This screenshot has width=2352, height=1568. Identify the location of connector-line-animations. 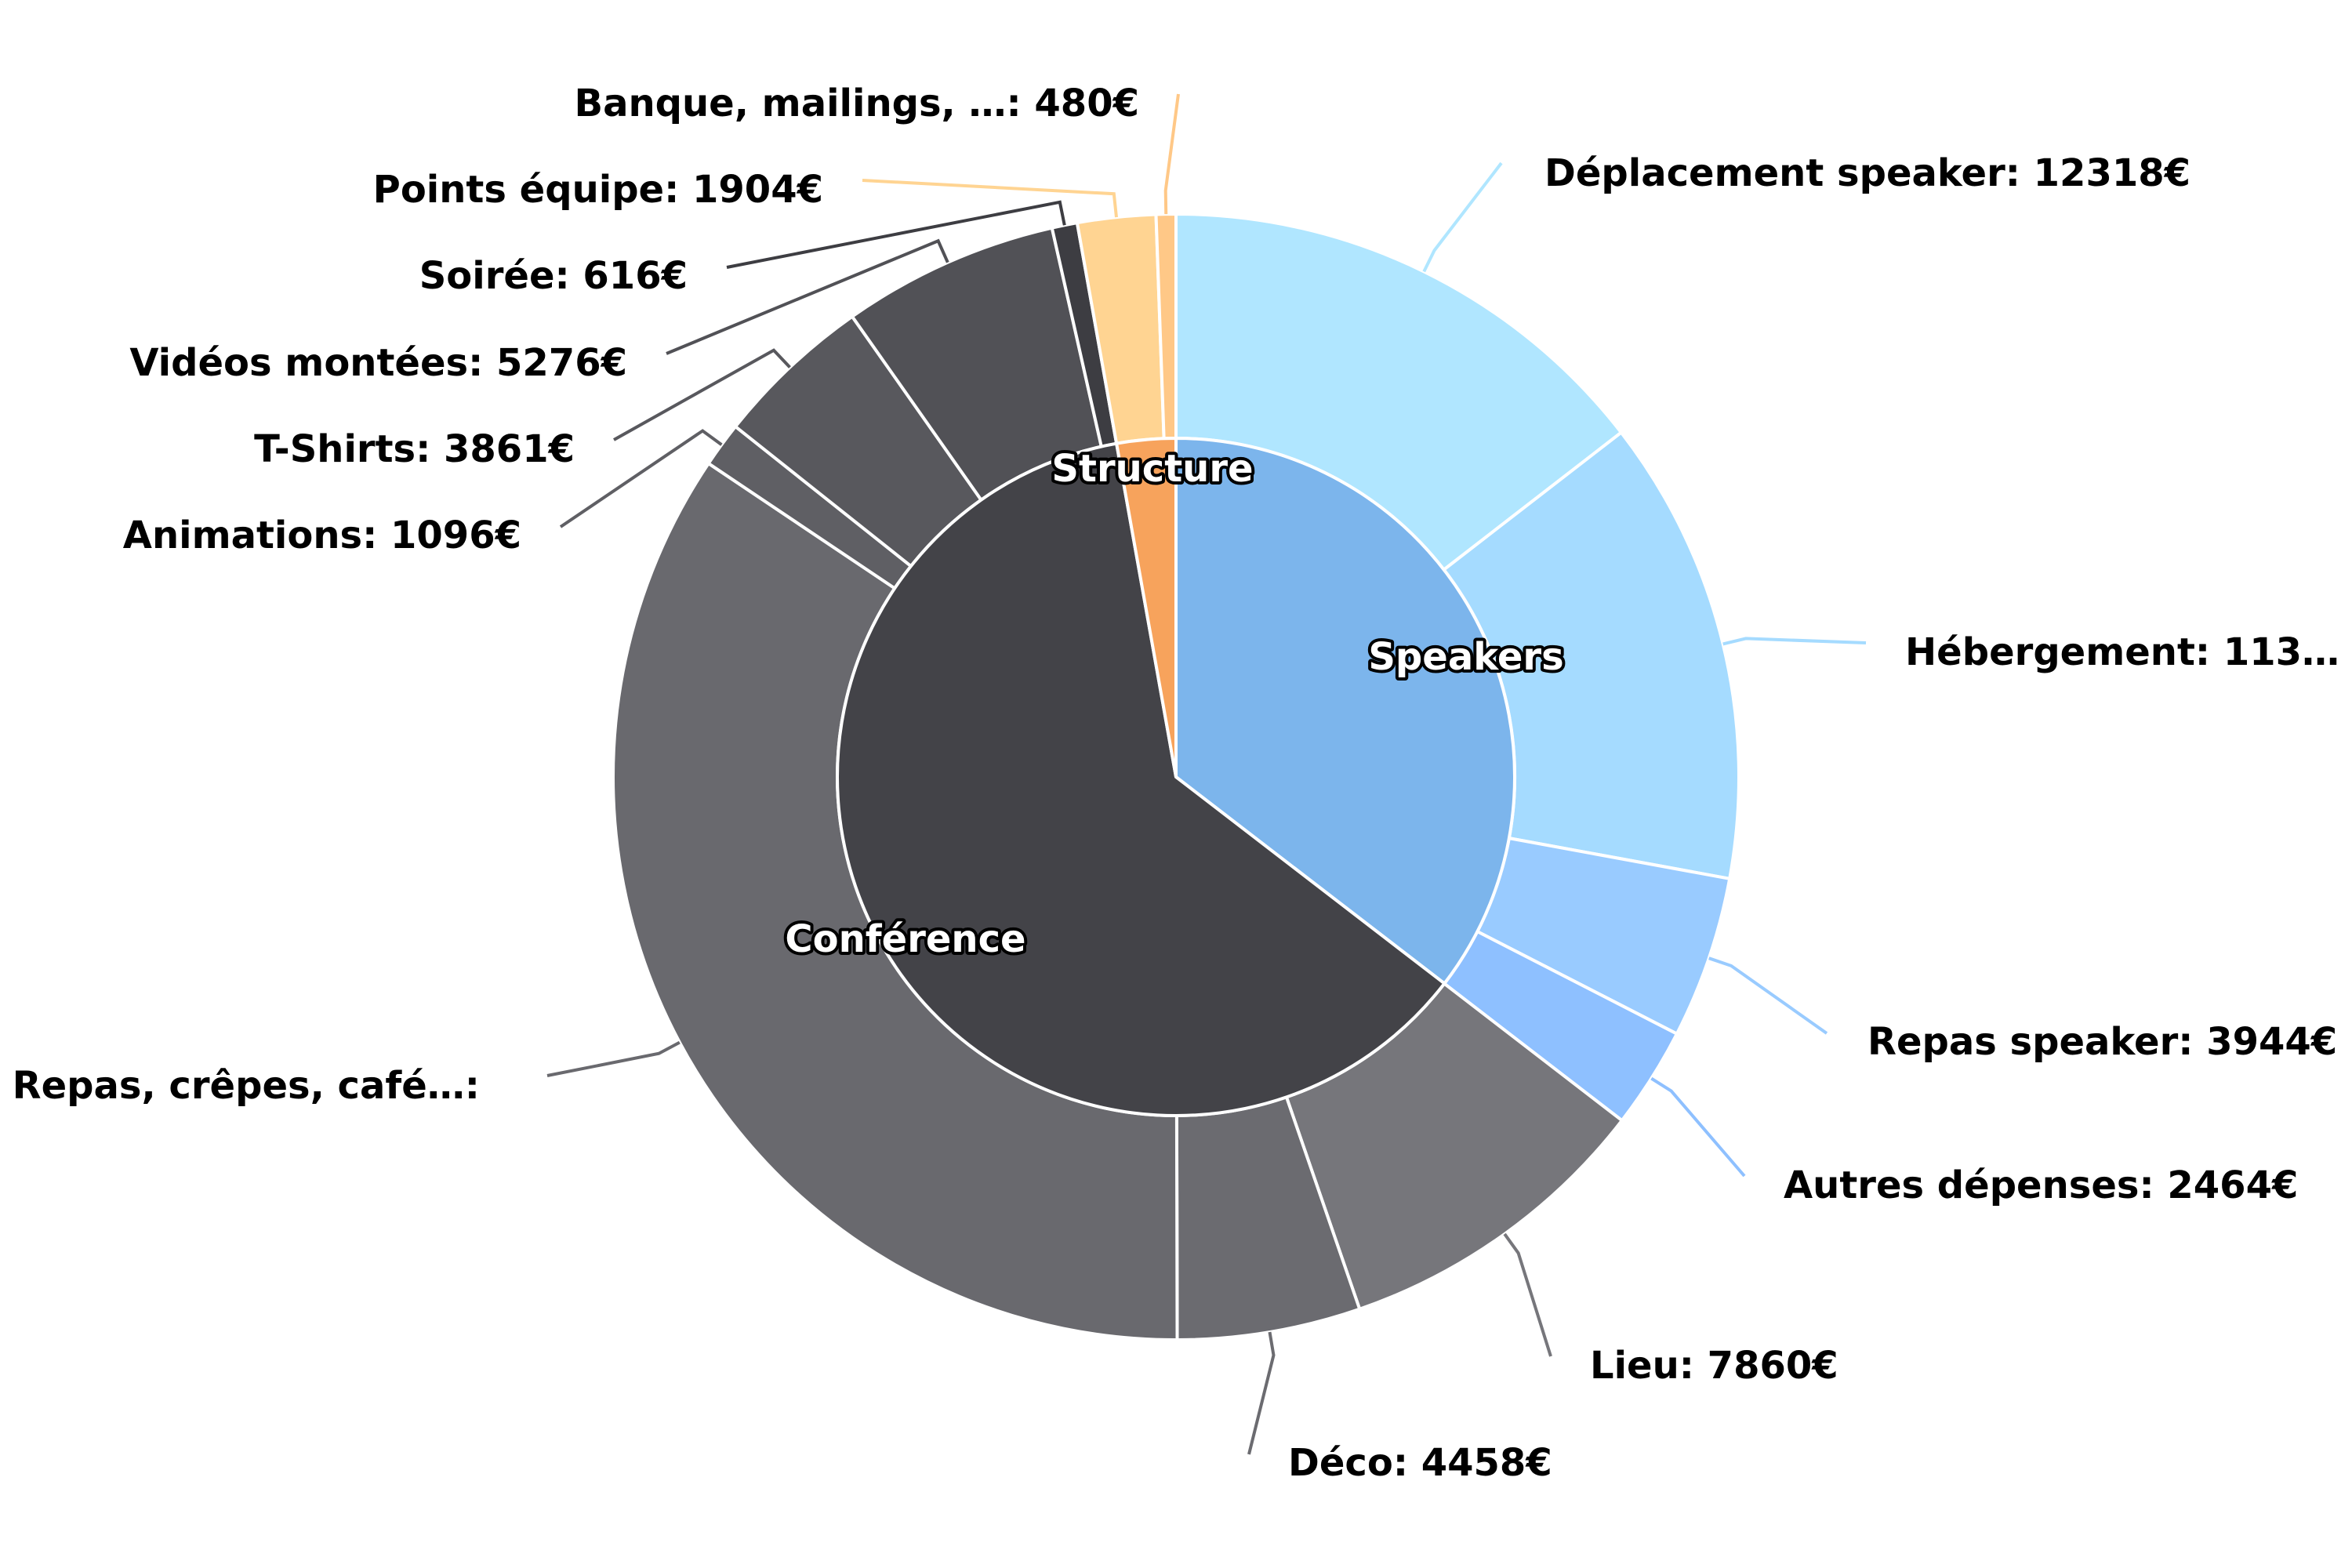
(641, 478).